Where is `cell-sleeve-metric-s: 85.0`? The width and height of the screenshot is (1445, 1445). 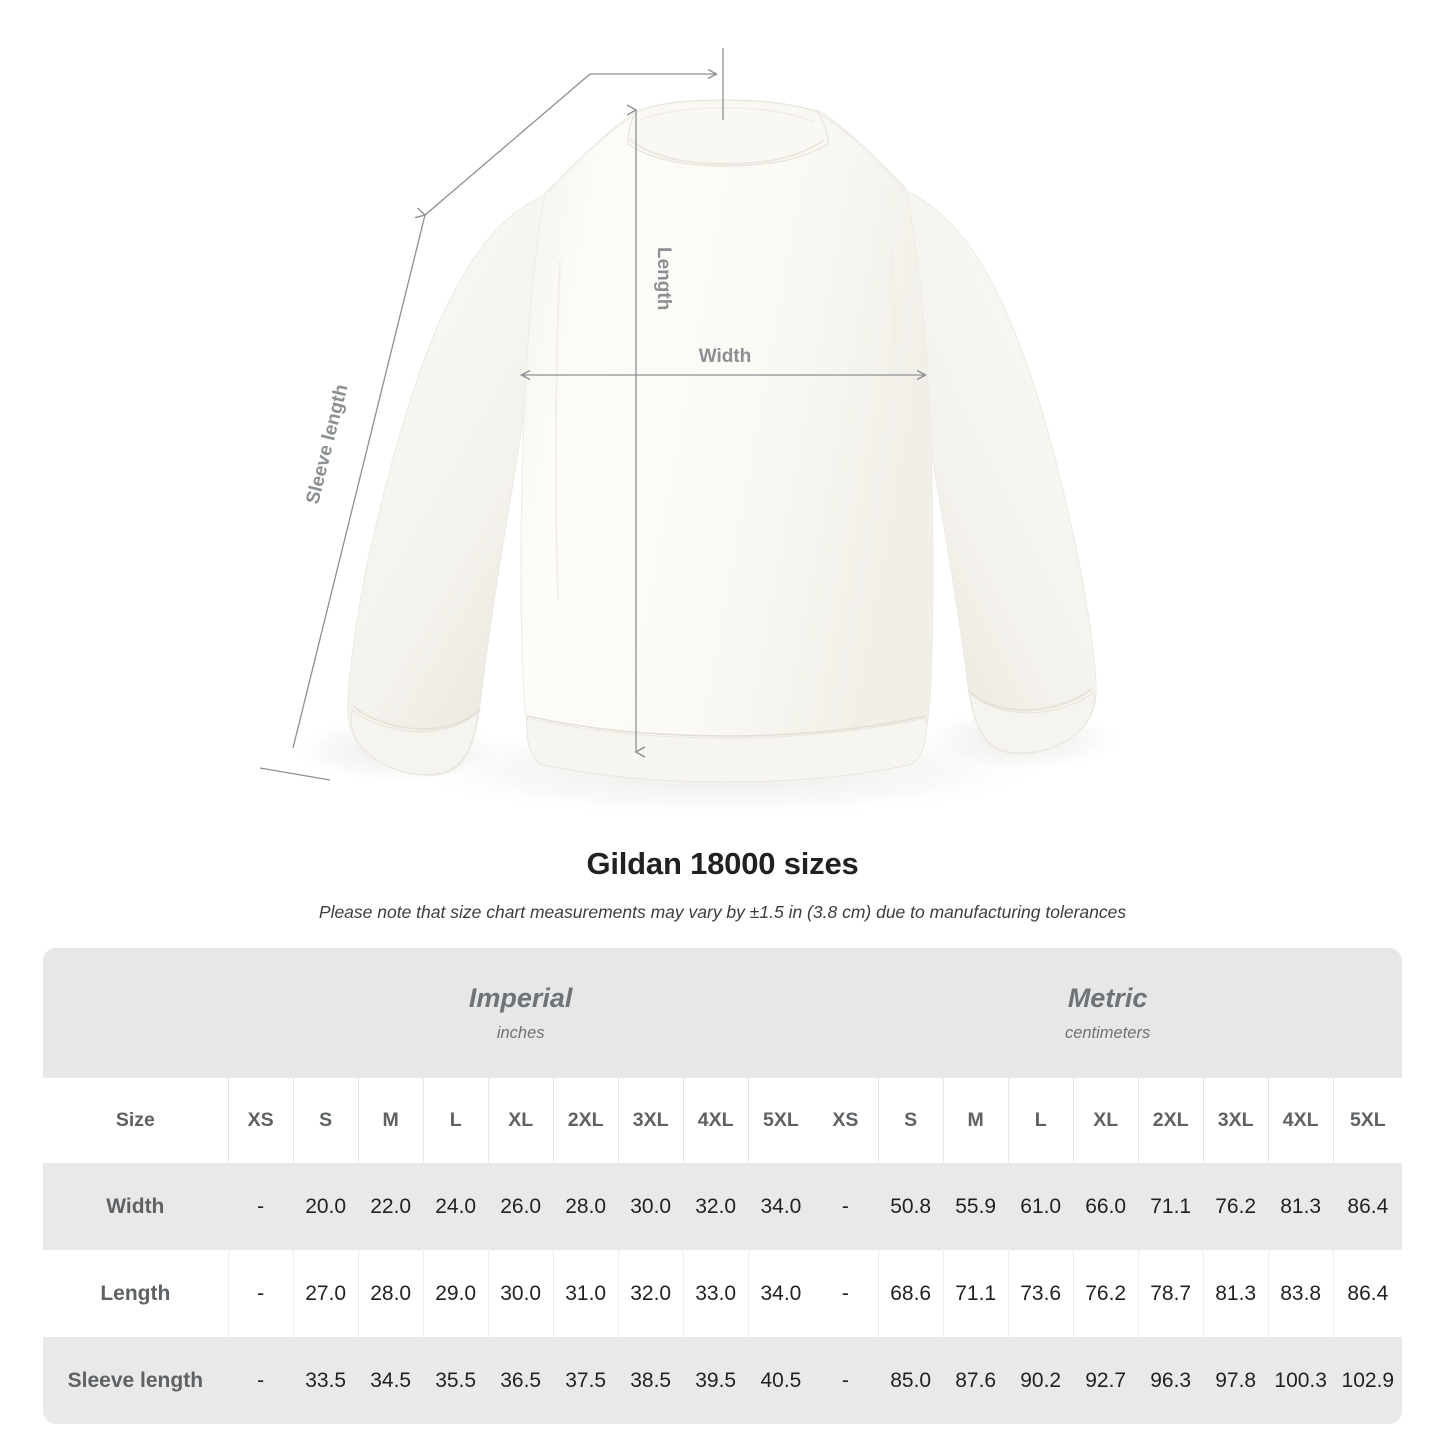 cell-sleeve-metric-s: 85.0 is located at coordinates (910, 1380).